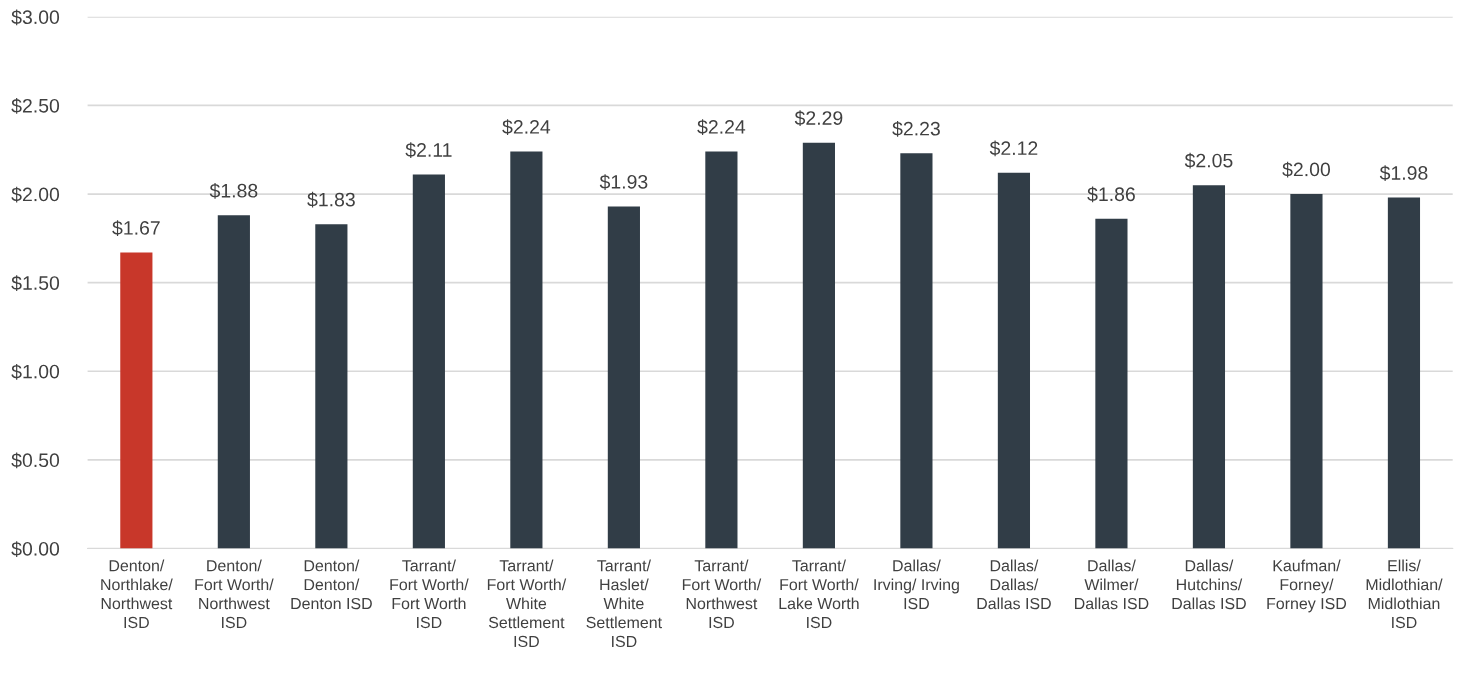 The width and height of the screenshot is (1460, 673). I want to click on data-label: $2.29, so click(818, 118).